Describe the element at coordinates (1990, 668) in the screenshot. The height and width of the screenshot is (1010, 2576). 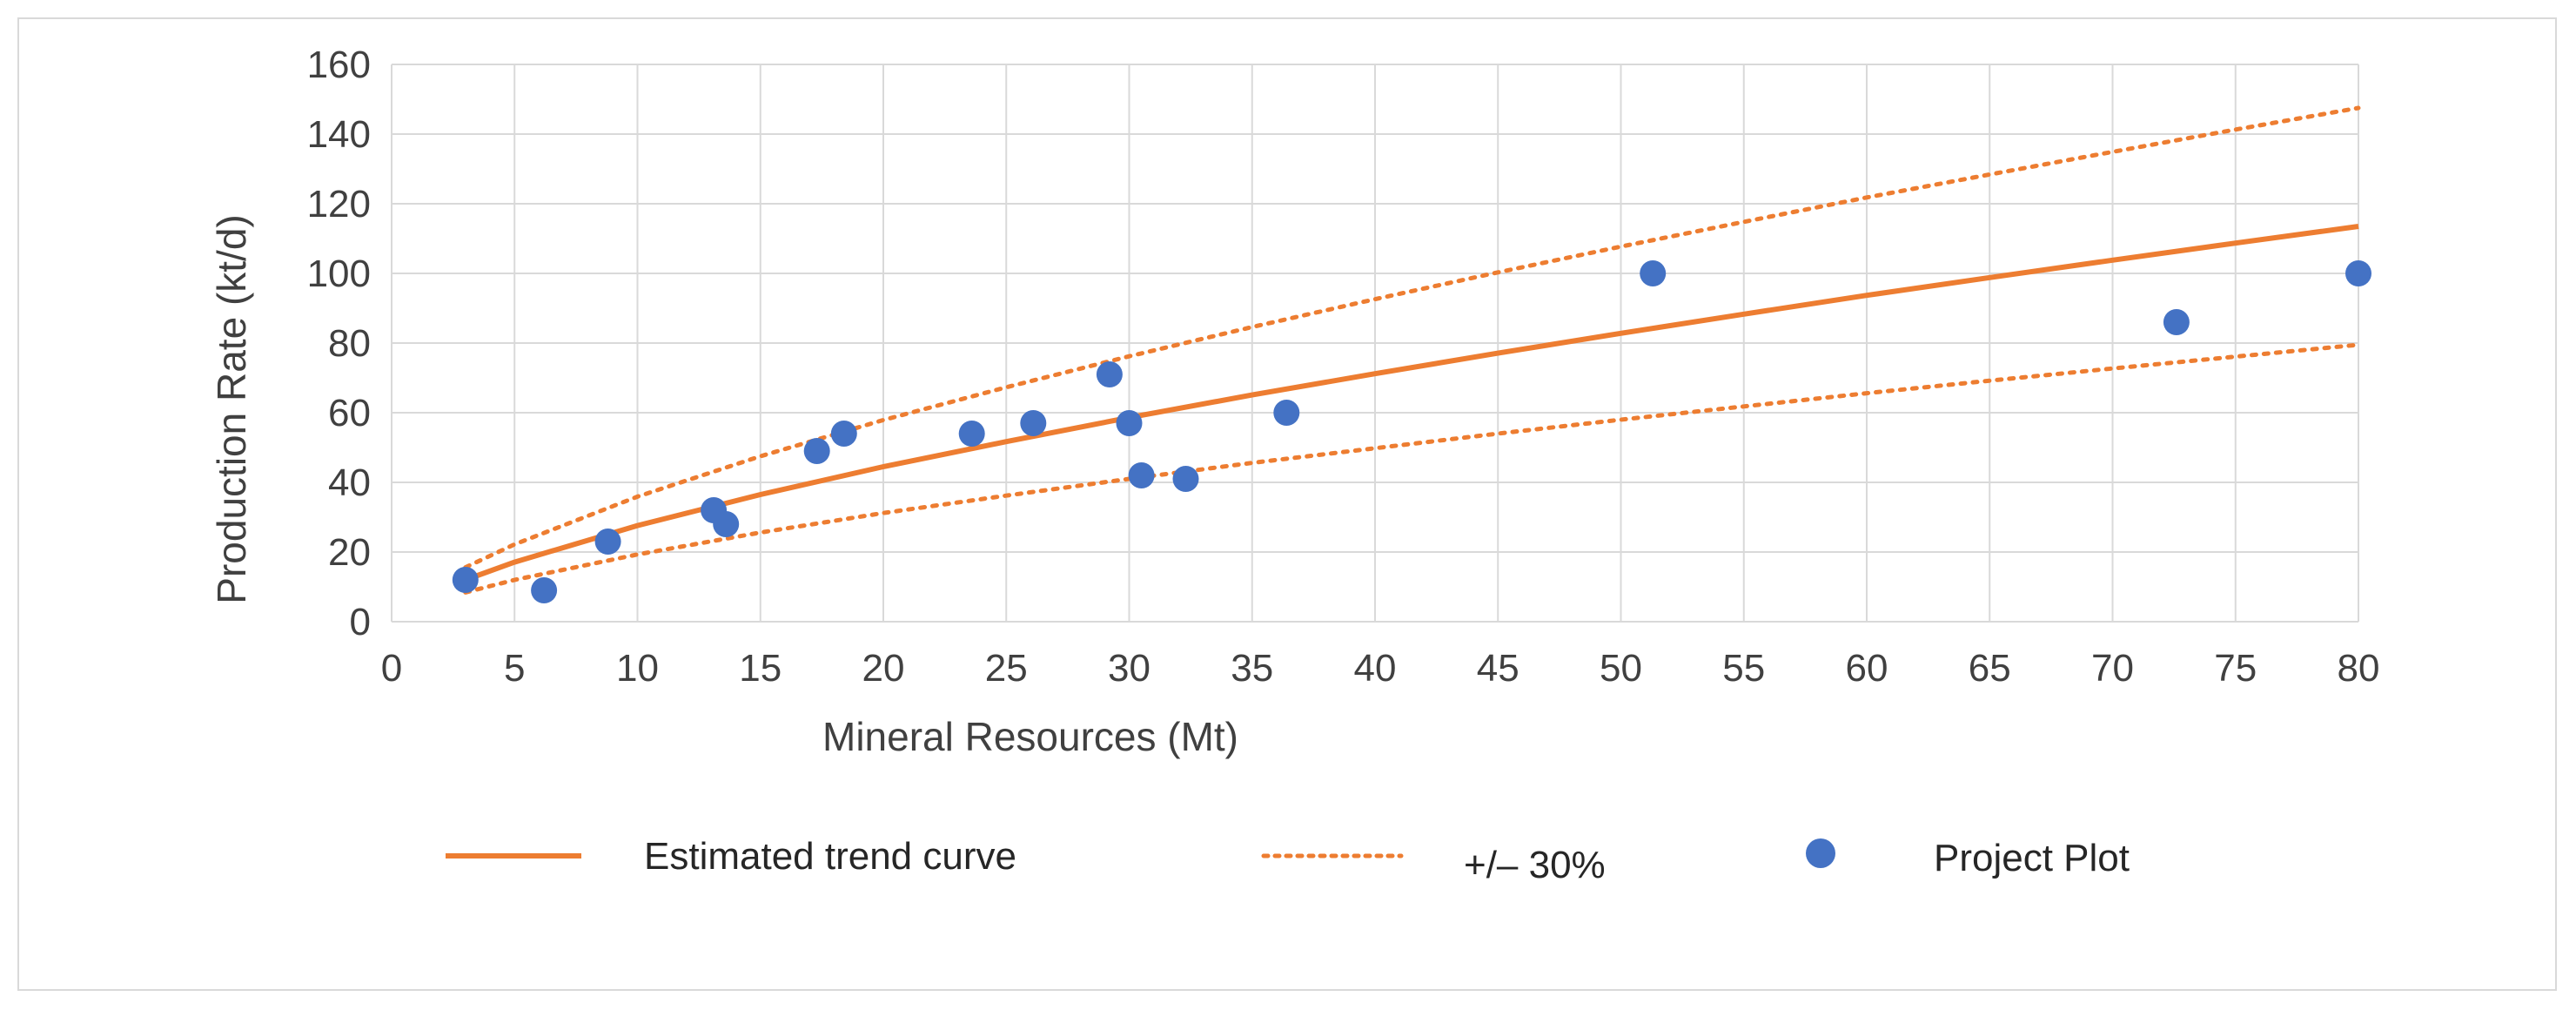
I see `x-tick-label: 65` at that location.